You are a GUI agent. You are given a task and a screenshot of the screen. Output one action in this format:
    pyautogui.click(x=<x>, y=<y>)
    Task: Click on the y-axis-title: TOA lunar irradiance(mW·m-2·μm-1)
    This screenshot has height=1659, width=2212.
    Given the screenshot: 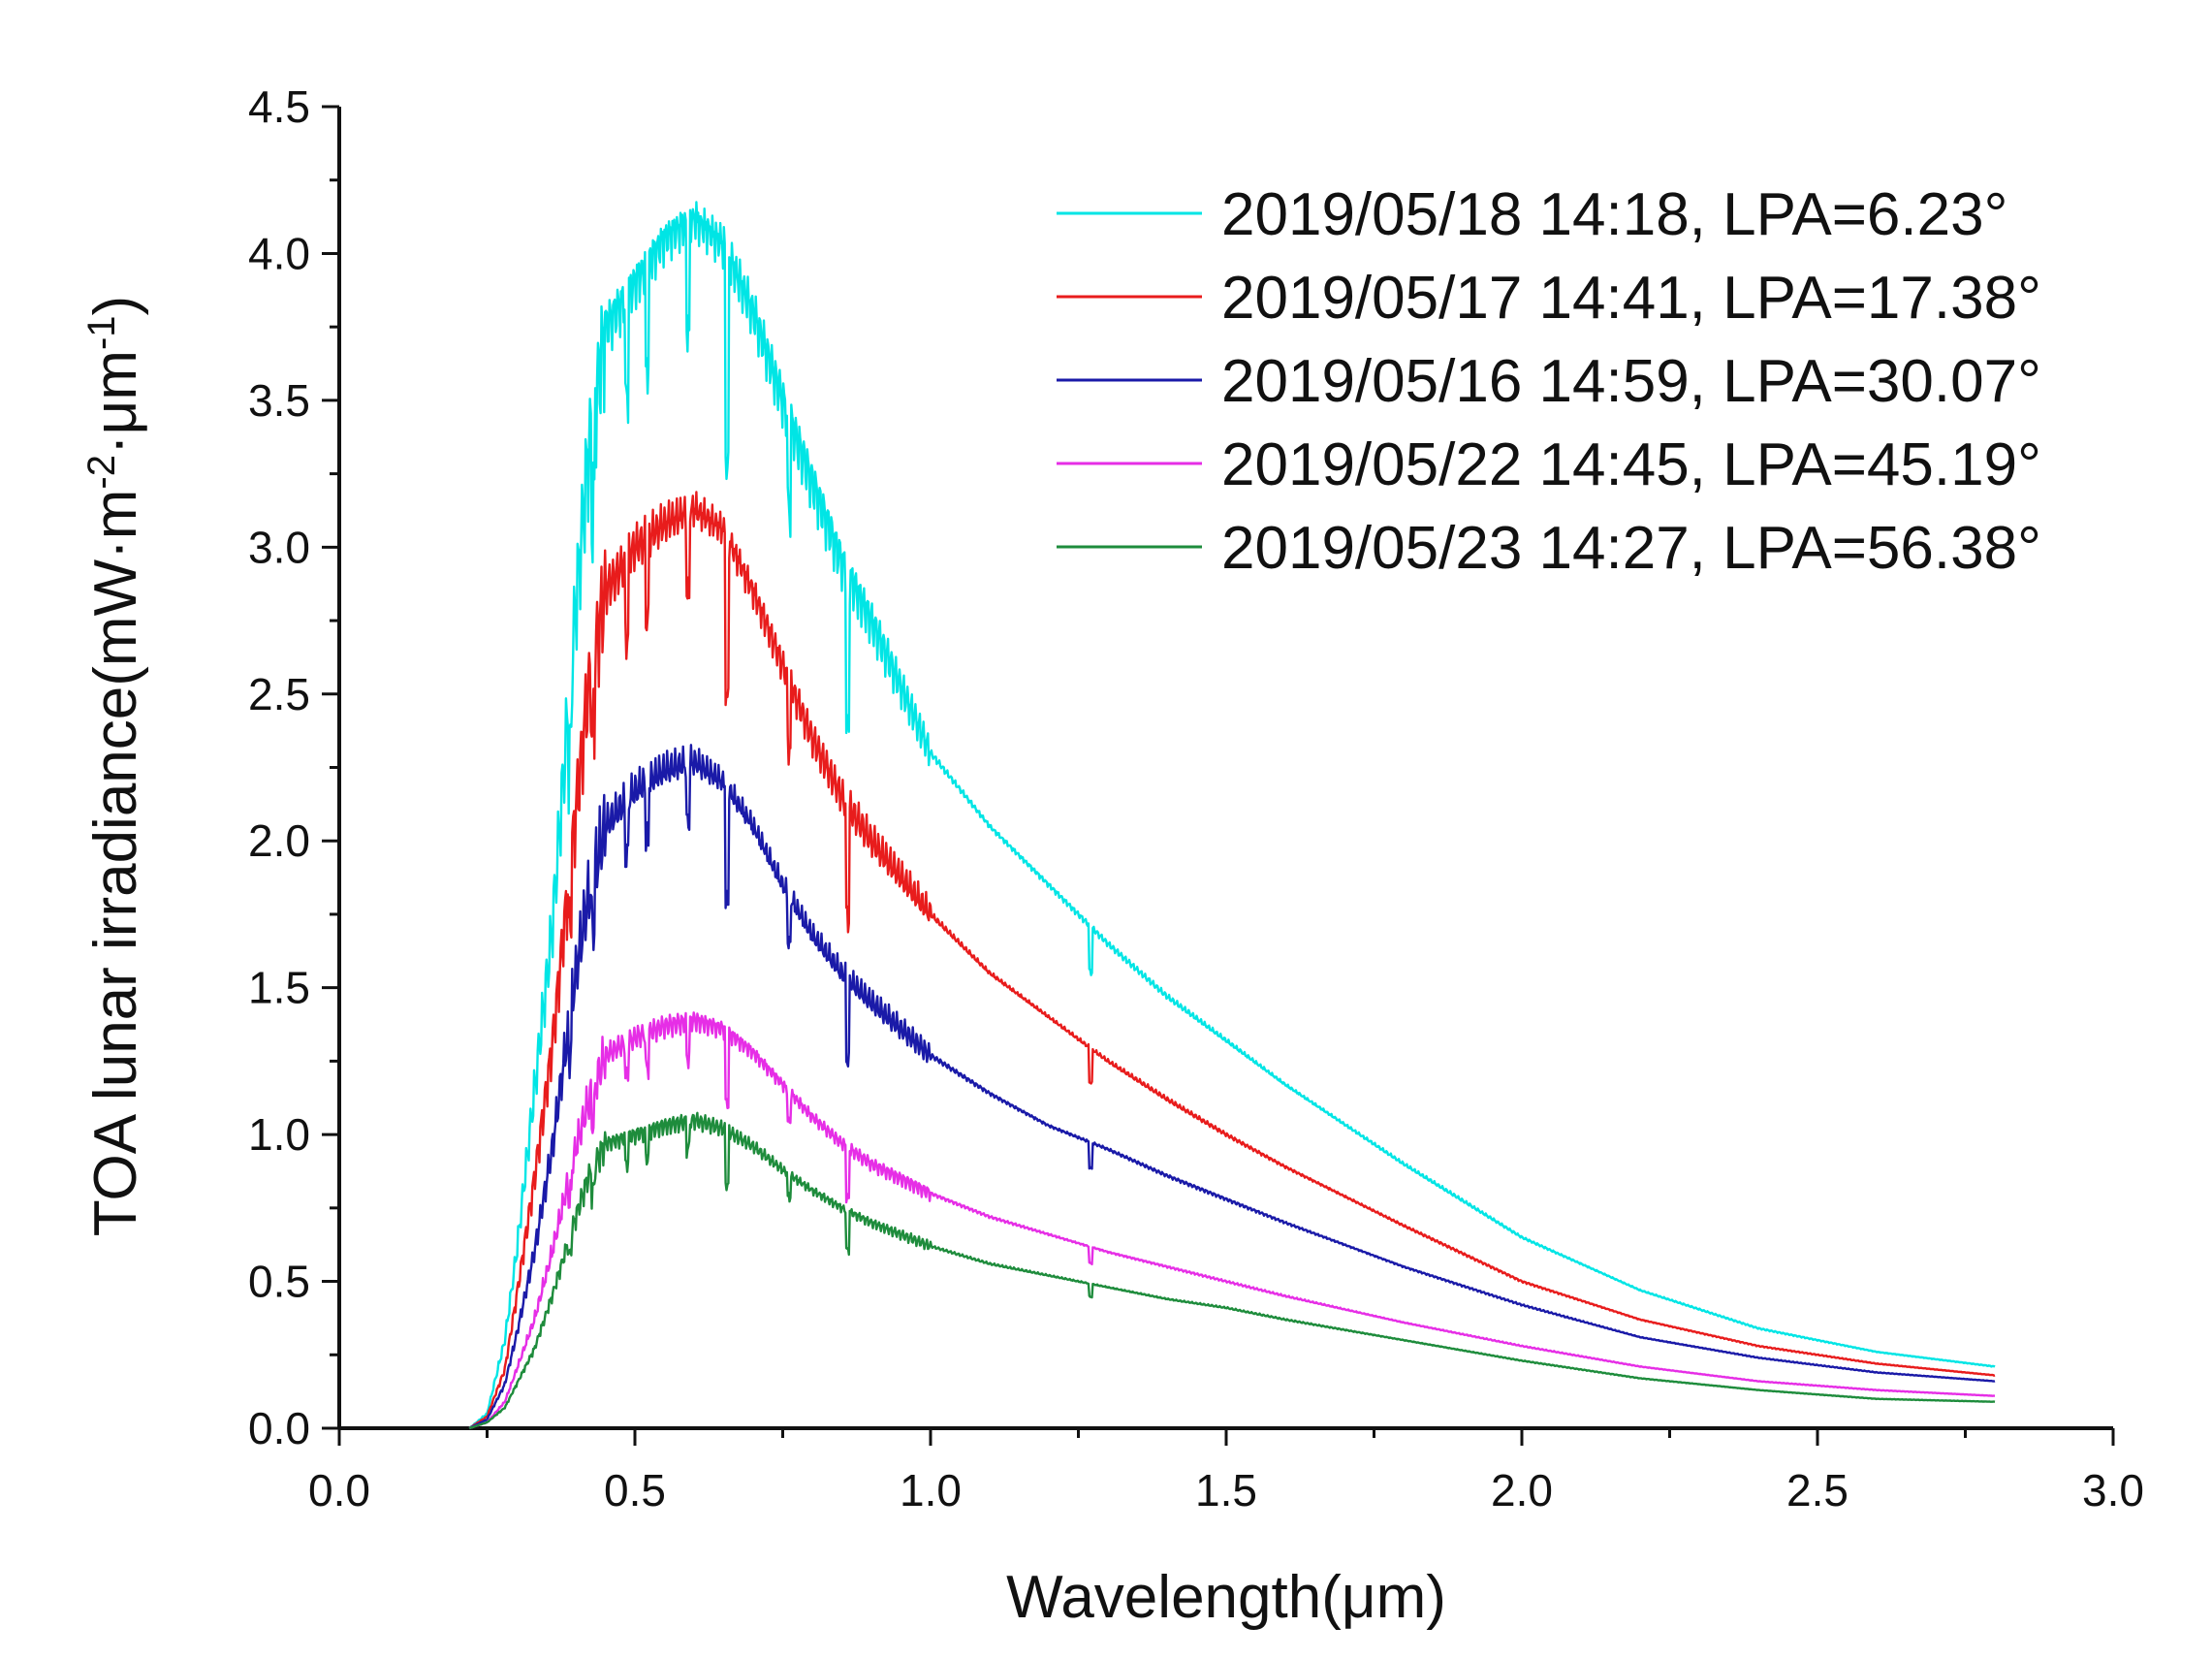 What is the action you would take?
    pyautogui.click(x=114, y=766)
    